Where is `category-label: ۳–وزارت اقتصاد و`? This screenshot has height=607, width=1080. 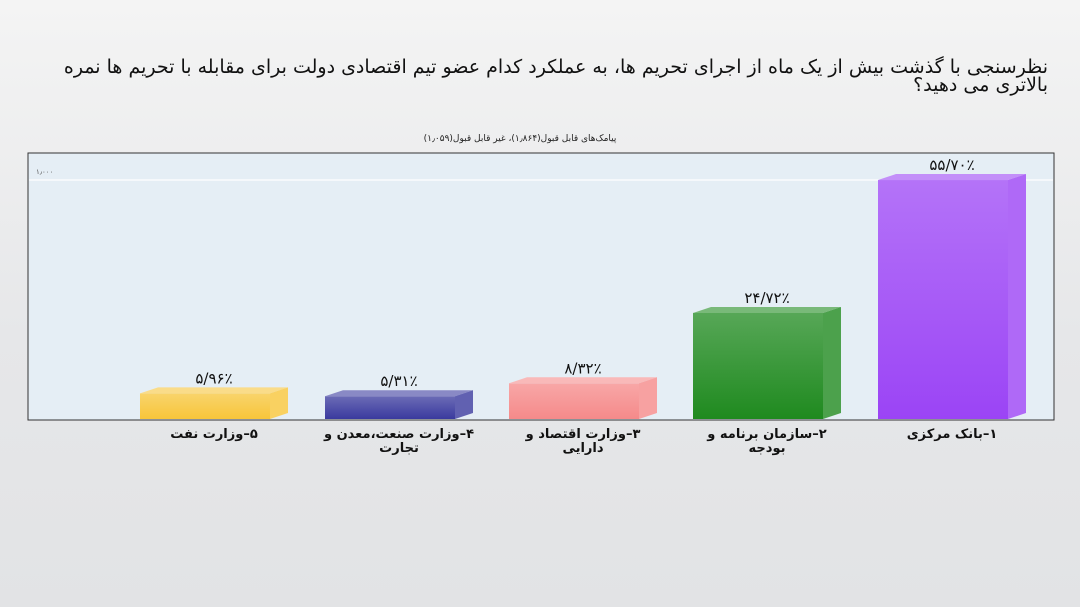
category-label: ۳–وزارت اقتصاد و is located at coordinates (583, 434).